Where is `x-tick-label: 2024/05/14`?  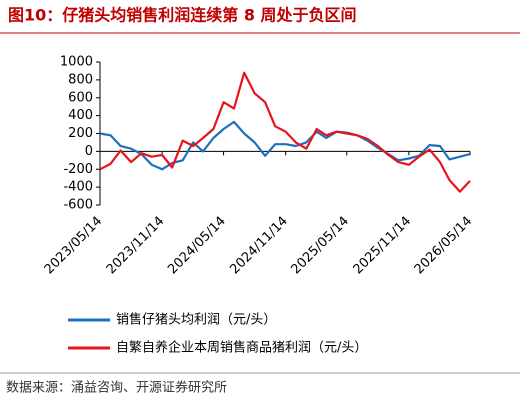
x-tick-label: 2024/05/14 is located at coordinates (197, 246).